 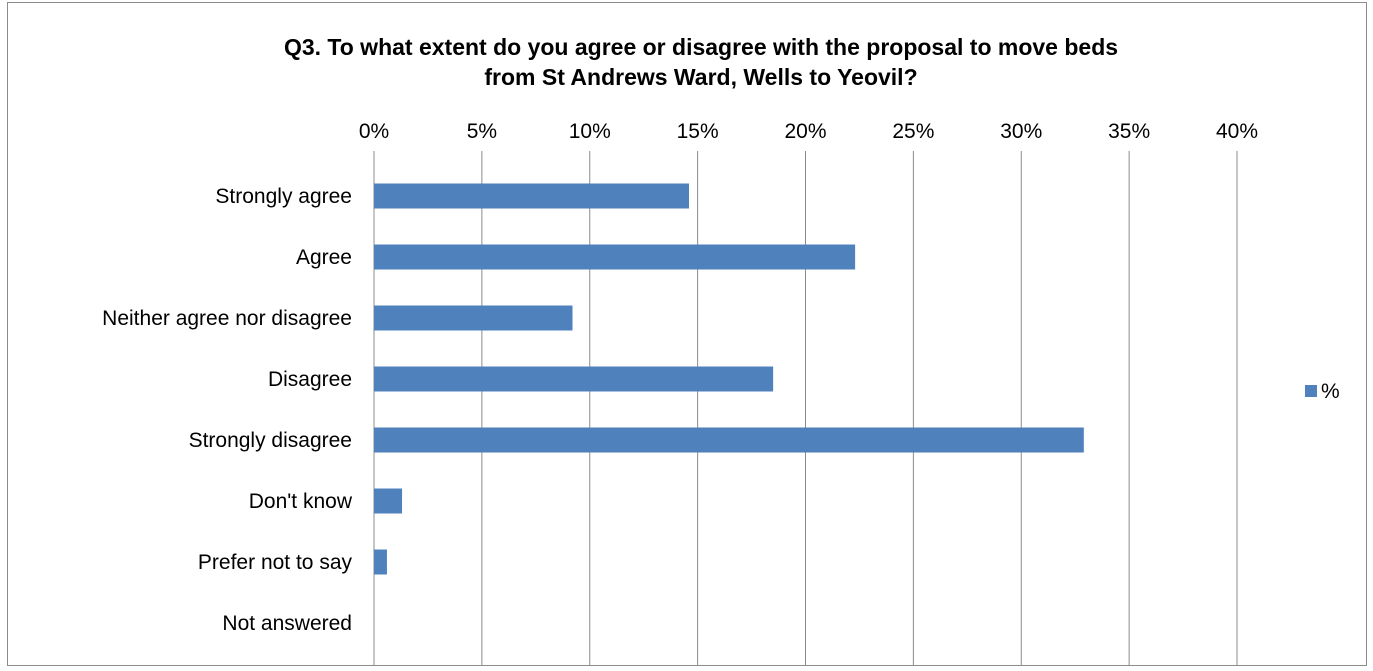 I want to click on category-label: Strongly agree, so click(x=283, y=196).